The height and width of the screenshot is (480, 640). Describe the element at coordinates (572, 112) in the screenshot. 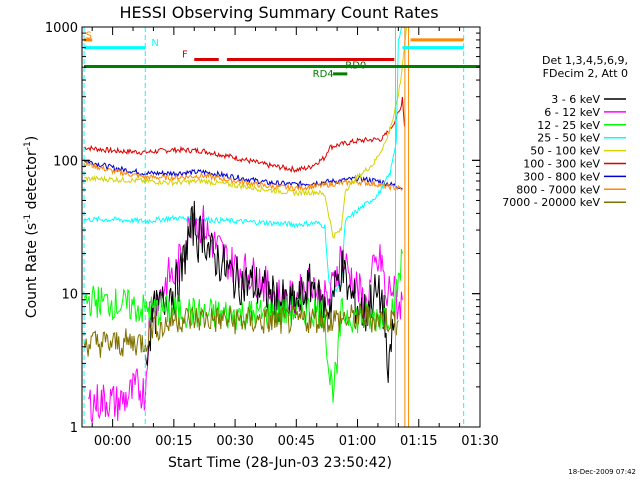

I see `legend-label: 6 - 12 keV` at that location.